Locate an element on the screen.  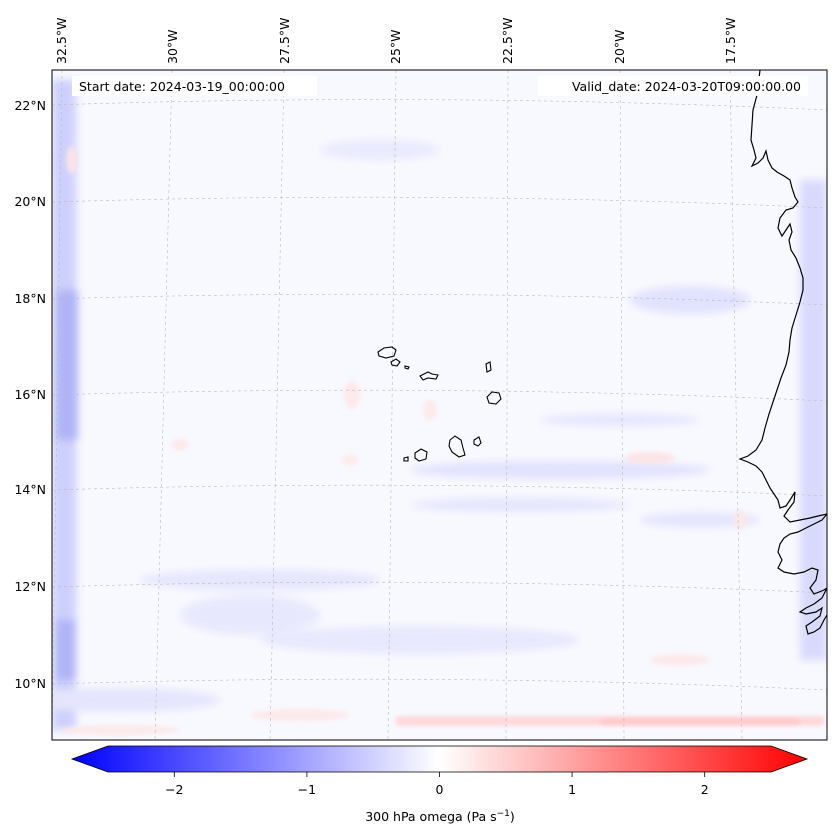
gridline-30w is located at coordinates (163, 405).